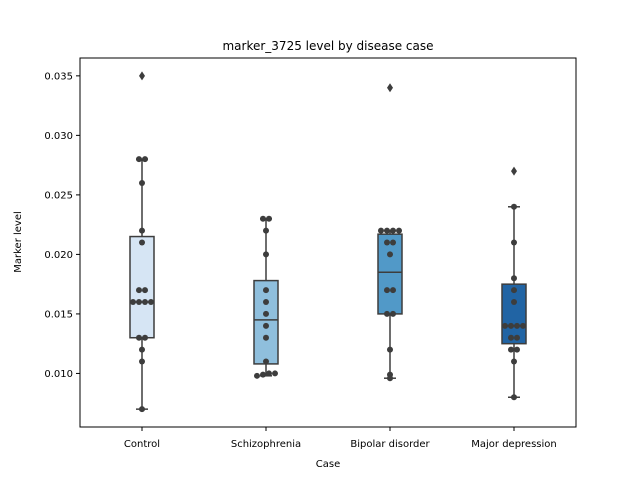 Image resolution: width=640 pixels, height=480 pixels. What do you see at coordinates (58, 136) in the screenshot?
I see `y-tick-label: 0.030` at bounding box center [58, 136].